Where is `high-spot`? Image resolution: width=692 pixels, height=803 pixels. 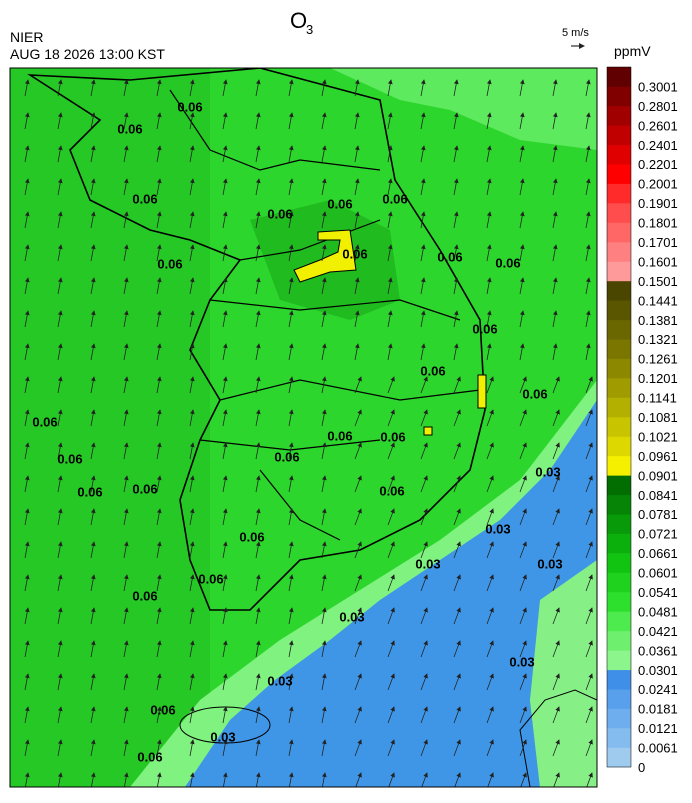
high-spot is located at coordinates (428, 431).